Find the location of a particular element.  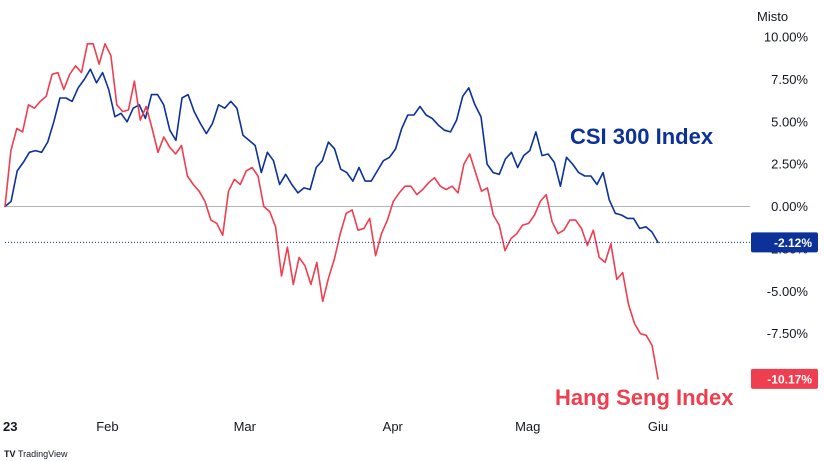

y-tick-label: -7.50% is located at coordinates (788, 333).